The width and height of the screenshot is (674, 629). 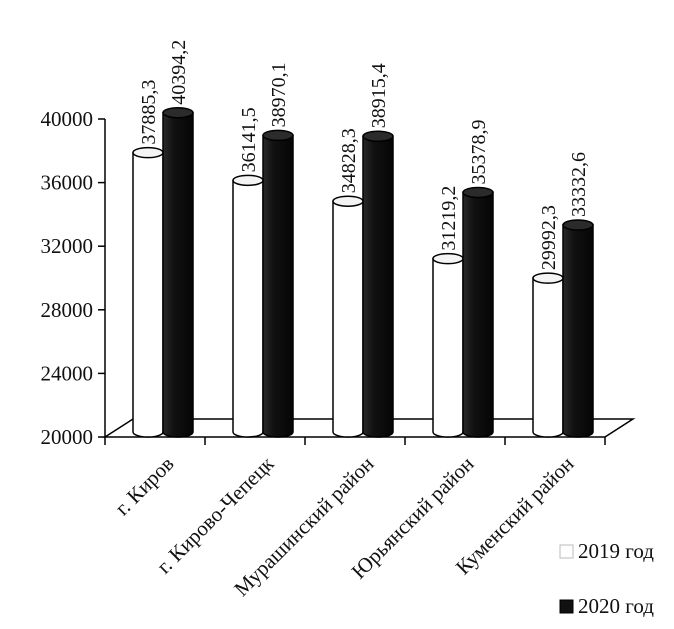 What do you see at coordinates (249, 139) in the screenshot?
I see `data-label: 36141,5` at bounding box center [249, 139].